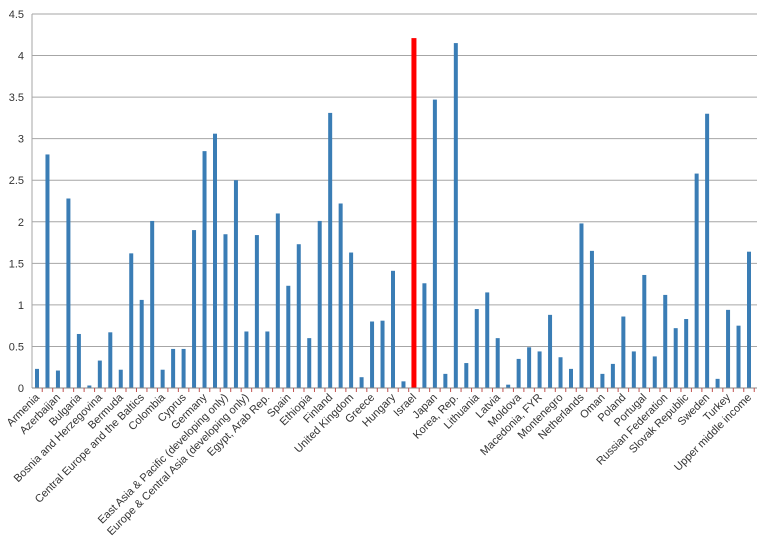 This screenshot has height=547, width=761. I want to click on y-tick-label: 3.5, so click(16, 98).